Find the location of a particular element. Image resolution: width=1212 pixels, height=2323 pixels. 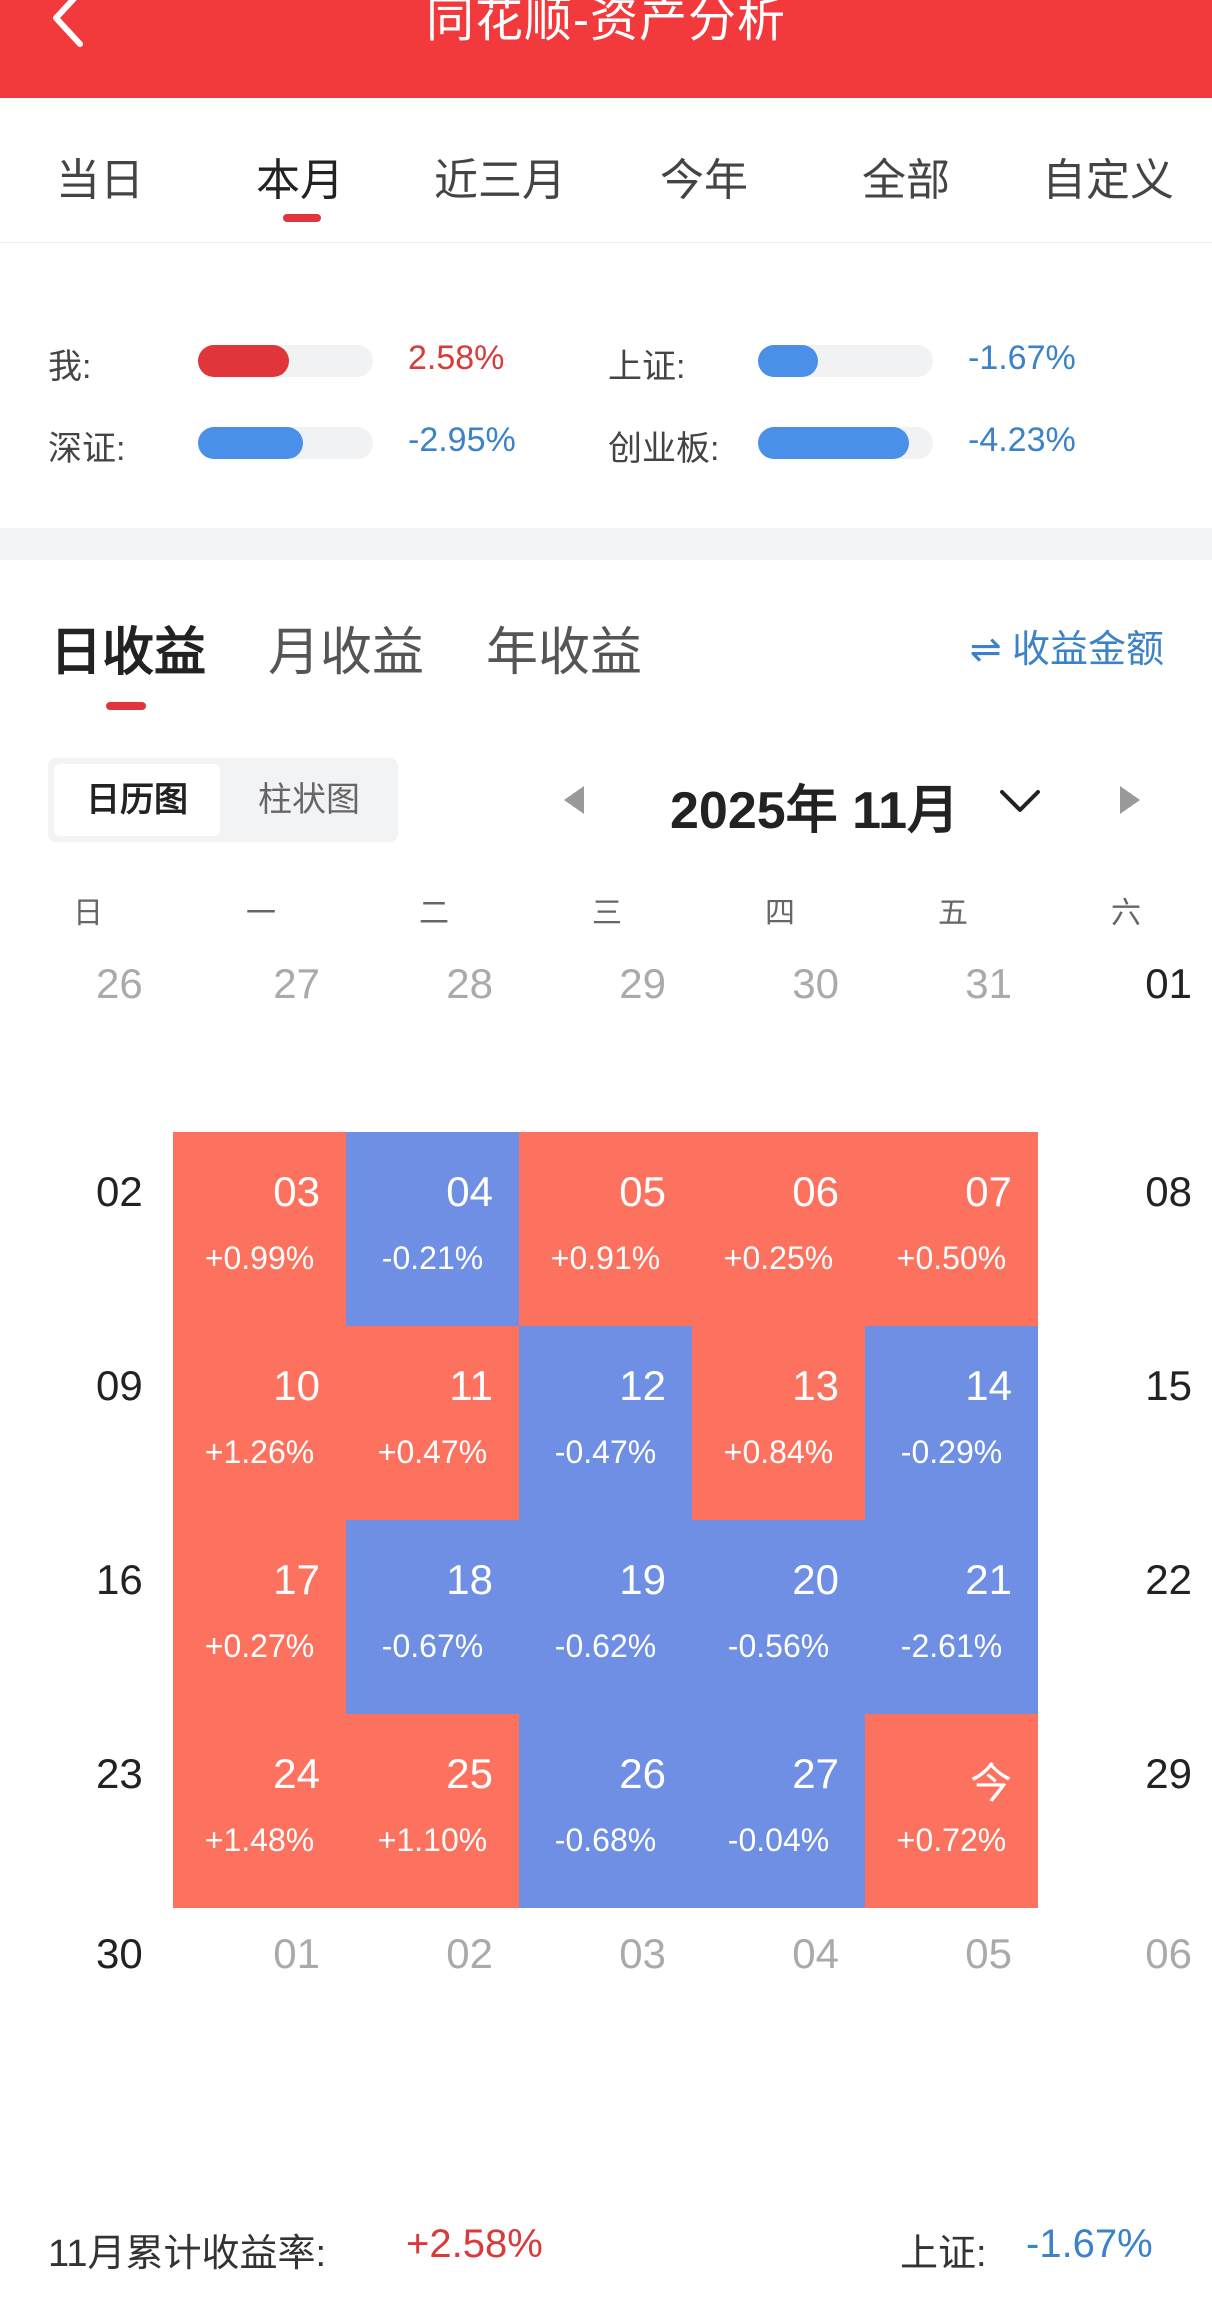

benchmark-value: -1.67% is located at coordinates (1089, 2244).